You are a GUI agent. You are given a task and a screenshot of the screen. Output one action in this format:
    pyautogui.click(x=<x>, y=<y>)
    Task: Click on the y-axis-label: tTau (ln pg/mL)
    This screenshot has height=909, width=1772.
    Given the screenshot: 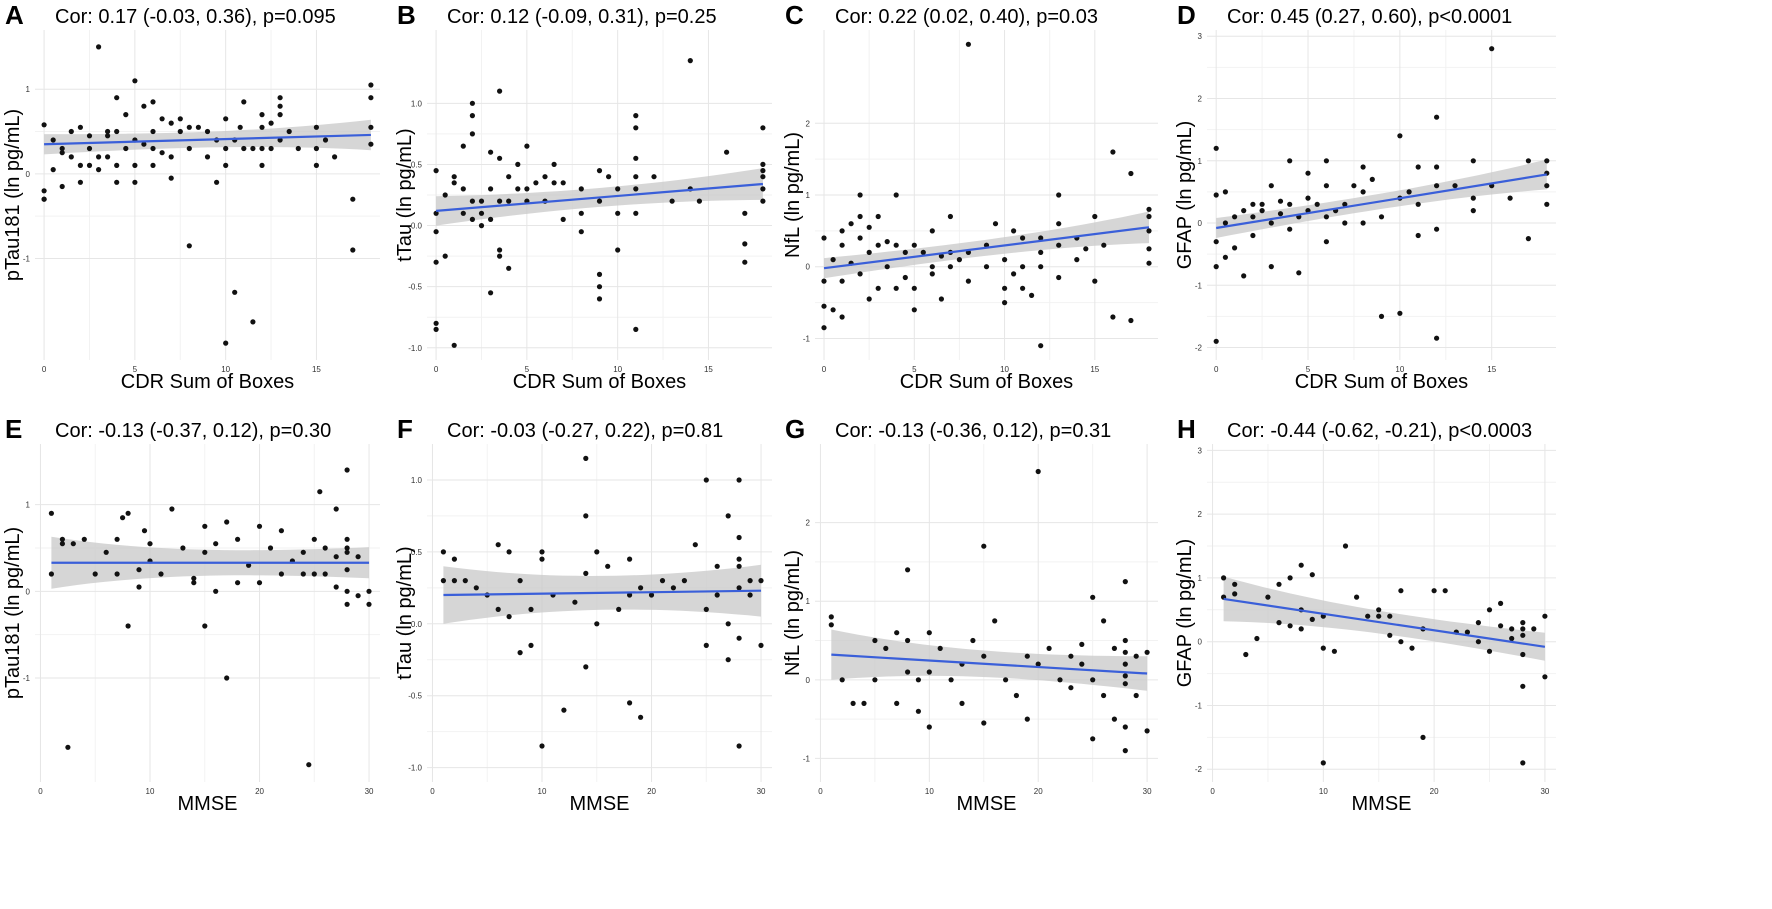 What is the action you would take?
    pyautogui.click(x=405, y=612)
    